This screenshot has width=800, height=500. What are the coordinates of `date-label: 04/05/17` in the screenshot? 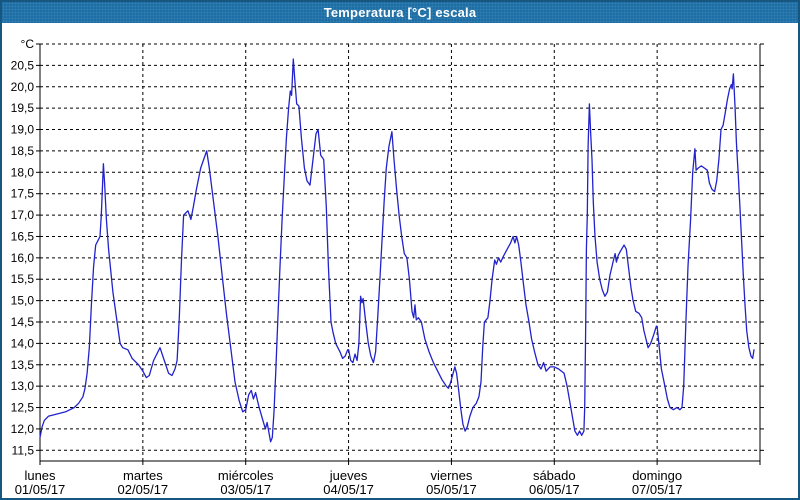 It's located at (348, 489).